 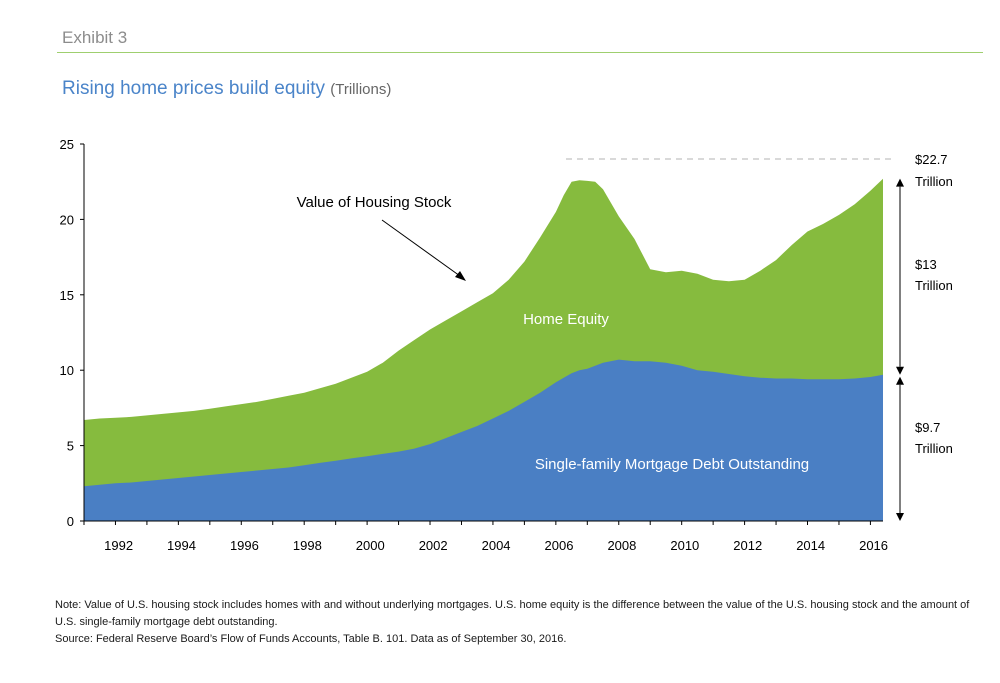 I want to click on y-tick-label: 0, so click(x=70, y=521).